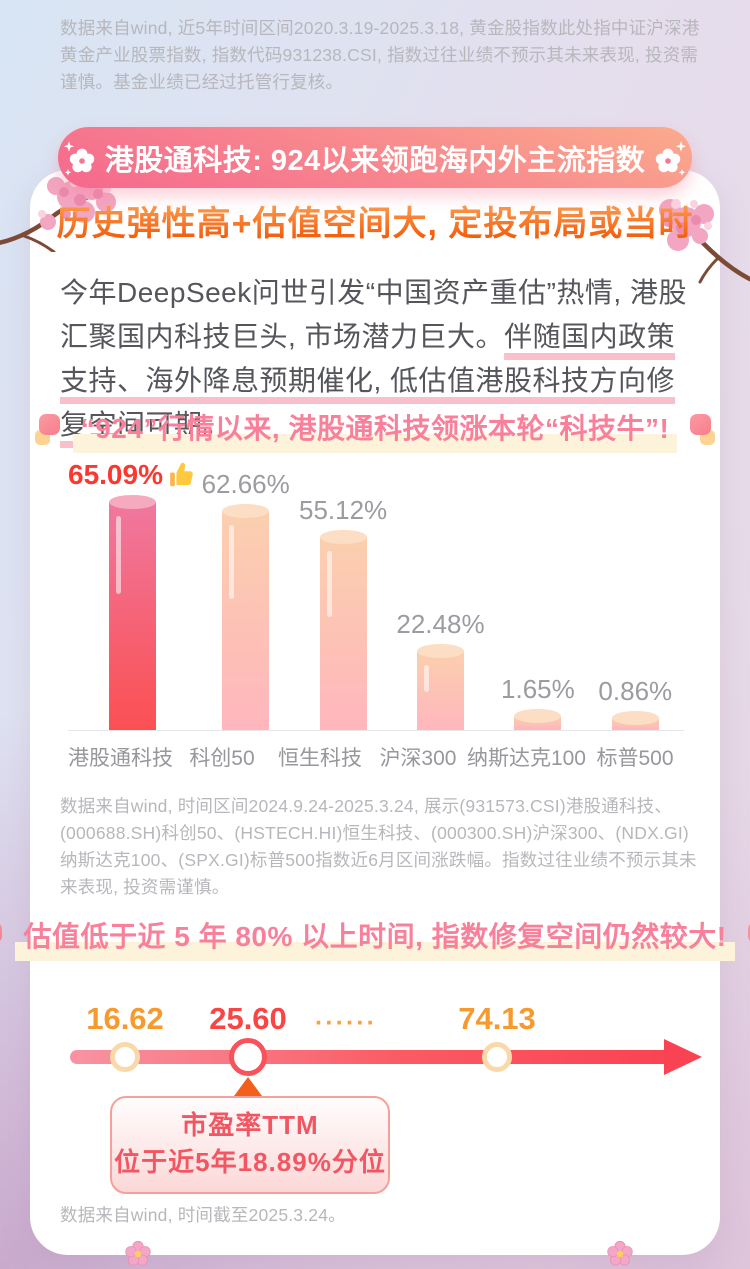  I want to click on bar-value-label: 65.09%, so click(132, 475).